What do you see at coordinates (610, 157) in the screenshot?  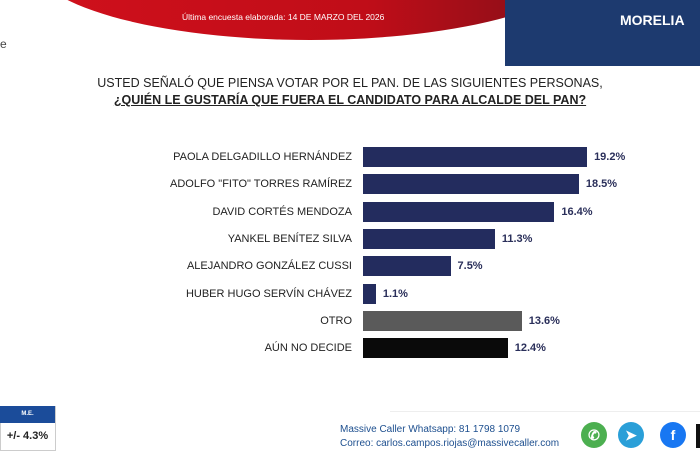 I see `value-label: 19.2%` at bounding box center [610, 157].